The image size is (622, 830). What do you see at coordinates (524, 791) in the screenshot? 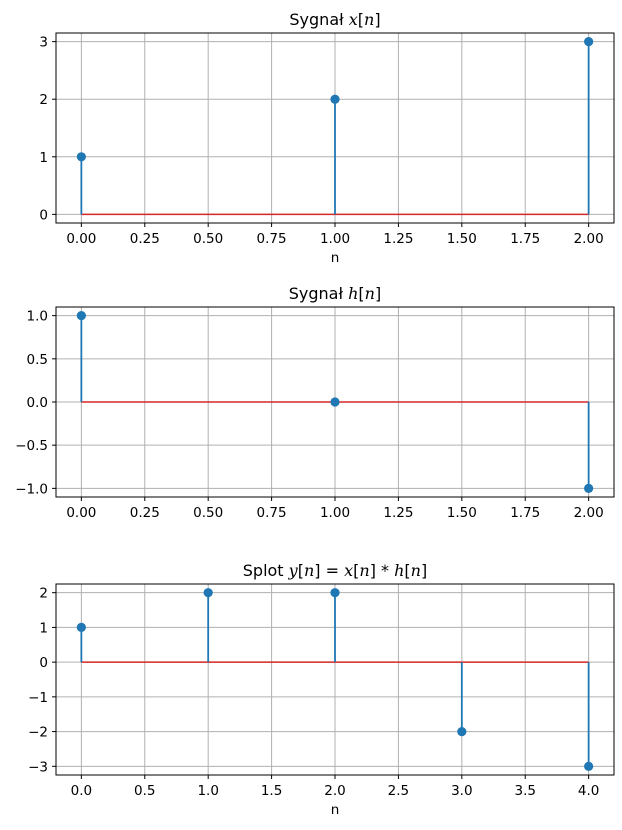
I see `x-tick-label: 3.5` at bounding box center [524, 791].